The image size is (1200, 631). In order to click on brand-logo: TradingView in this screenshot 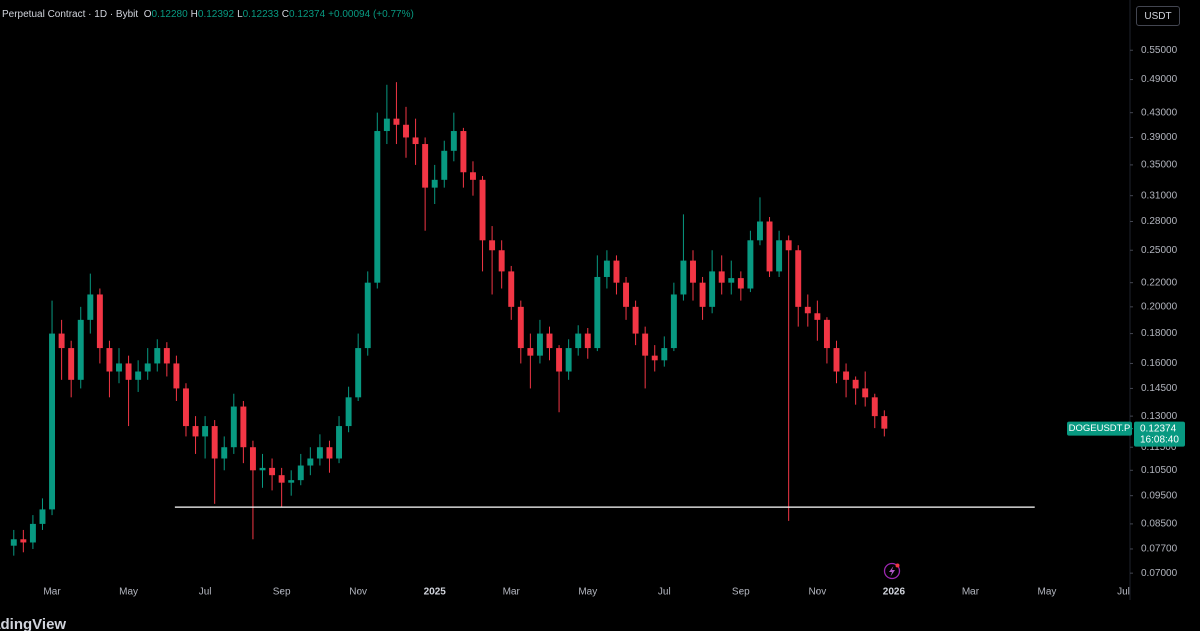, I will do `click(33, 623)`.